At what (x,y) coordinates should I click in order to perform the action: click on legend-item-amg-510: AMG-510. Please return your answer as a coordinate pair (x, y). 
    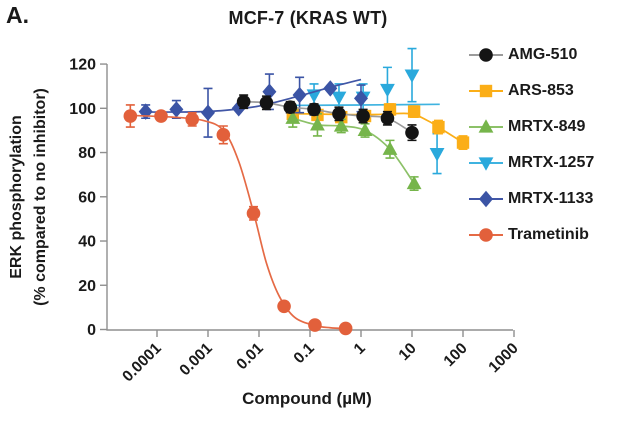
    Looking at the image, I should click on (531, 55).